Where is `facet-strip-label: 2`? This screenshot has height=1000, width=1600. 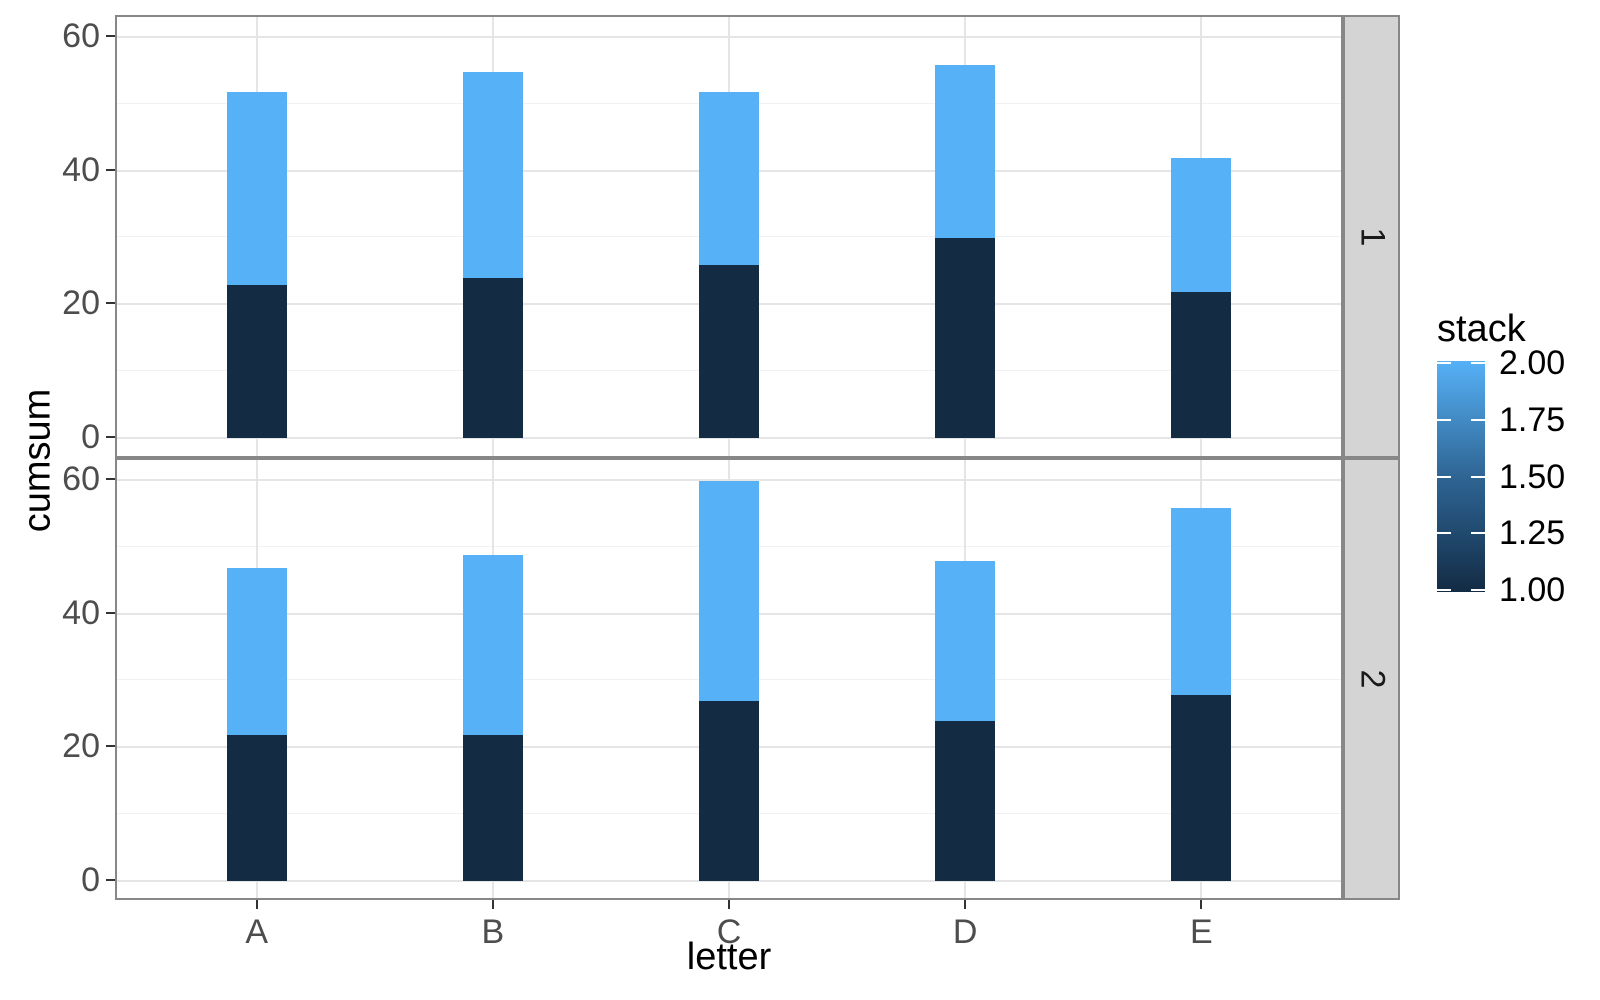 facet-strip-label: 2 is located at coordinates (1372, 679).